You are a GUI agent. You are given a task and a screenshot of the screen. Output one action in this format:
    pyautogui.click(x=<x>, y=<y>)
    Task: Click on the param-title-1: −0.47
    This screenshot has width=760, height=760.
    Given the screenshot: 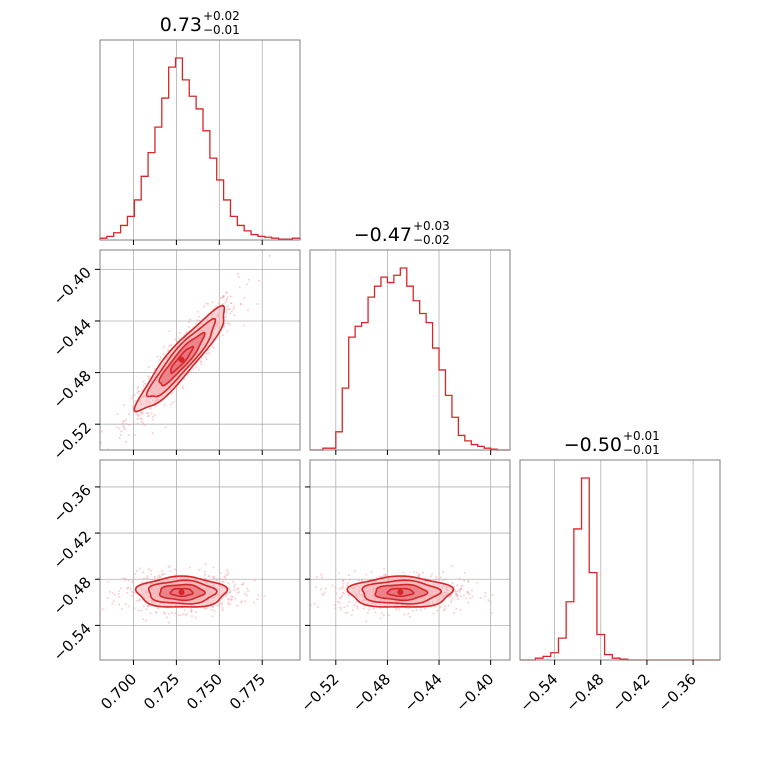 What is the action you would take?
    pyautogui.click(x=383, y=235)
    